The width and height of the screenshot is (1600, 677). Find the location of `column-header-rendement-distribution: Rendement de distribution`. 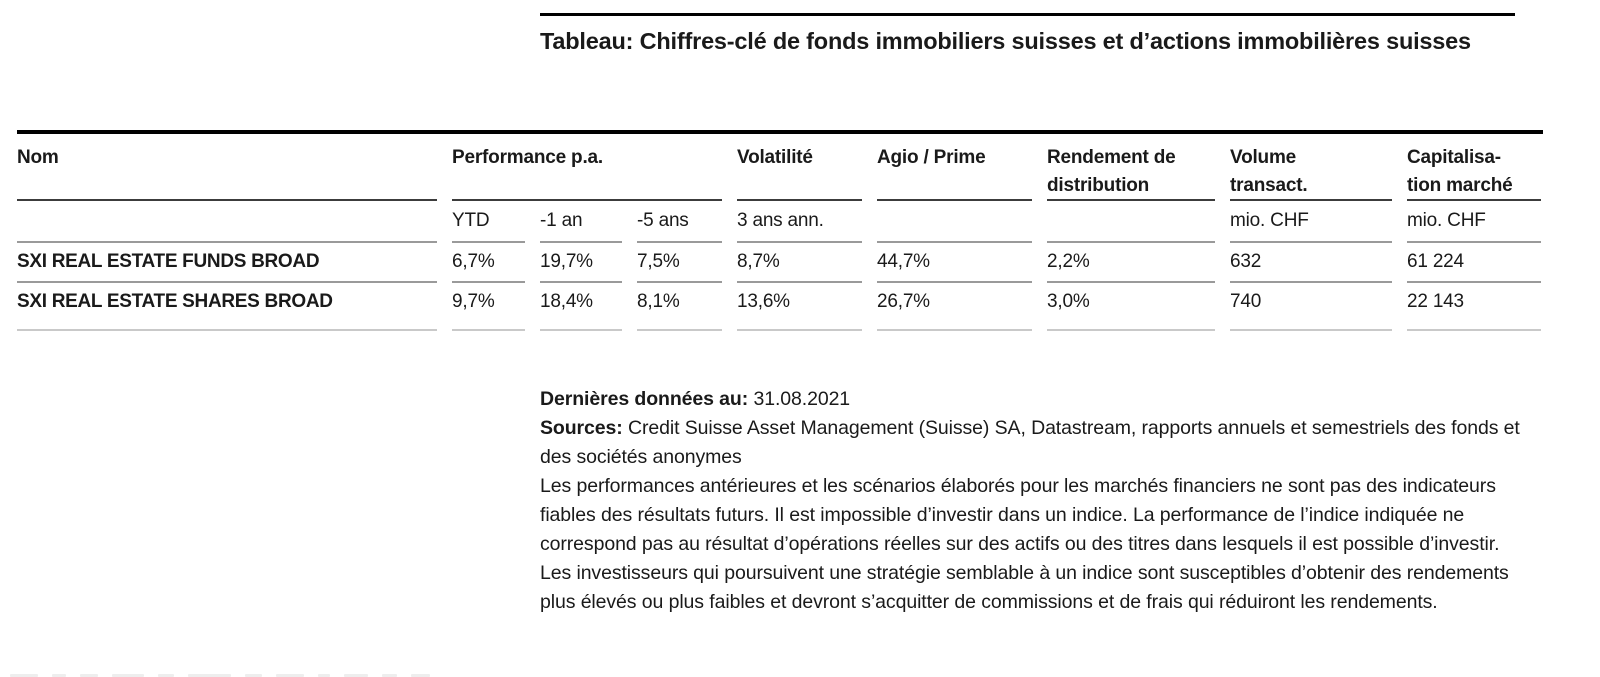

column-header-rendement-distribution: Rendement de distribution is located at coordinates (1138, 167).